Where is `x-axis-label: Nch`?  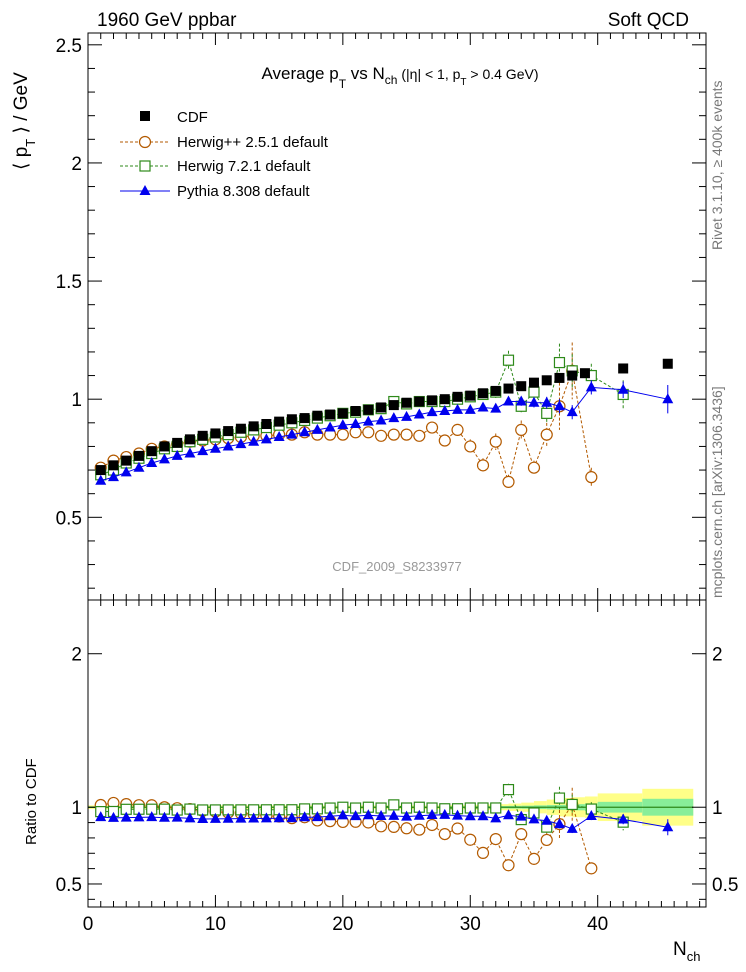
x-axis-label: Nch is located at coordinates (686, 951).